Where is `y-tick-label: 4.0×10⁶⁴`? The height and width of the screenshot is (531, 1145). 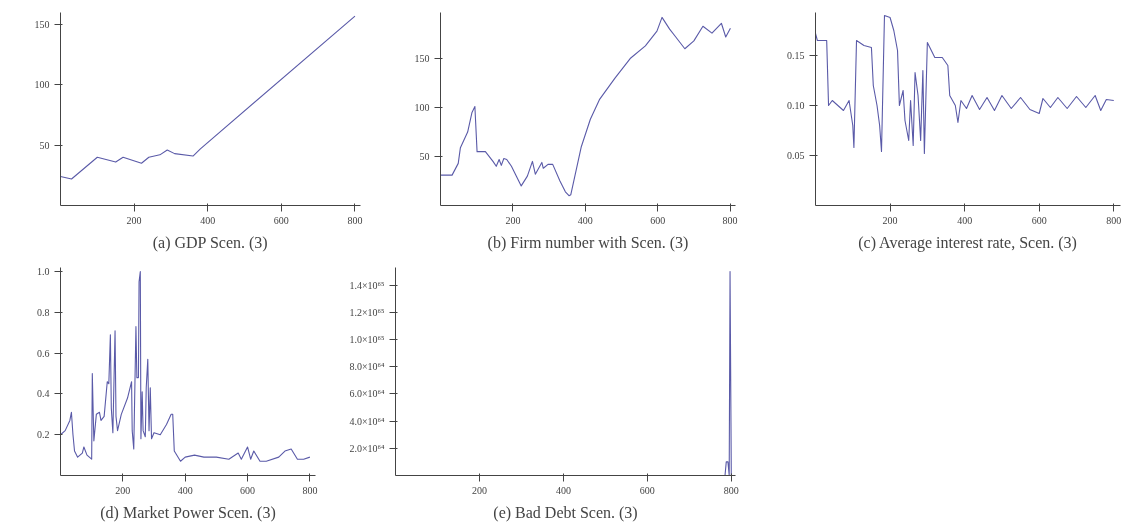
y-tick-label: 4.0×10⁶⁴ is located at coordinates (367, 421).